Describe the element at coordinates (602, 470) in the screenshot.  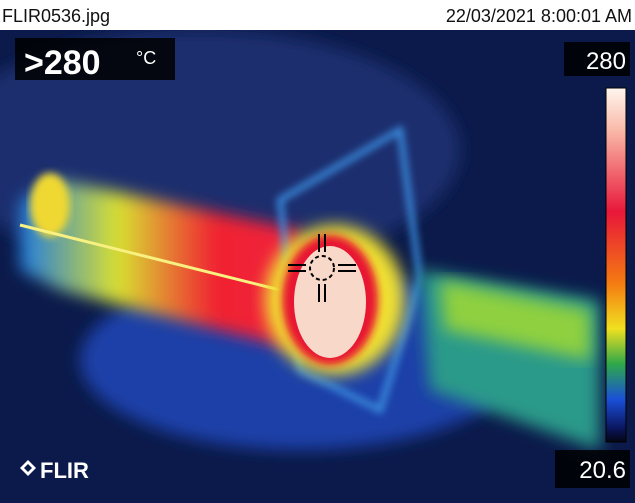
I see `scale-min: 20.6` at that location.